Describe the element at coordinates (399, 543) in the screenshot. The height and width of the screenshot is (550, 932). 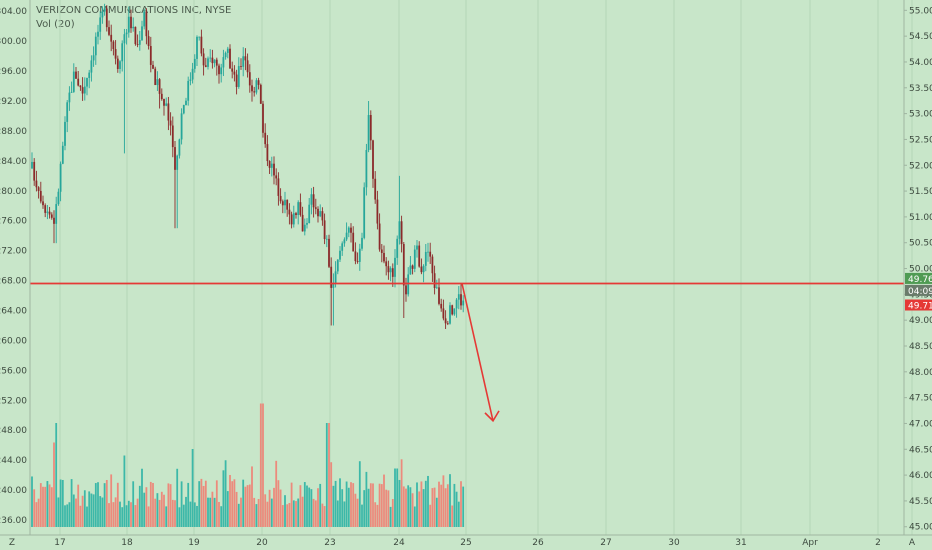
I see `x-tick-label: 24` at that location.